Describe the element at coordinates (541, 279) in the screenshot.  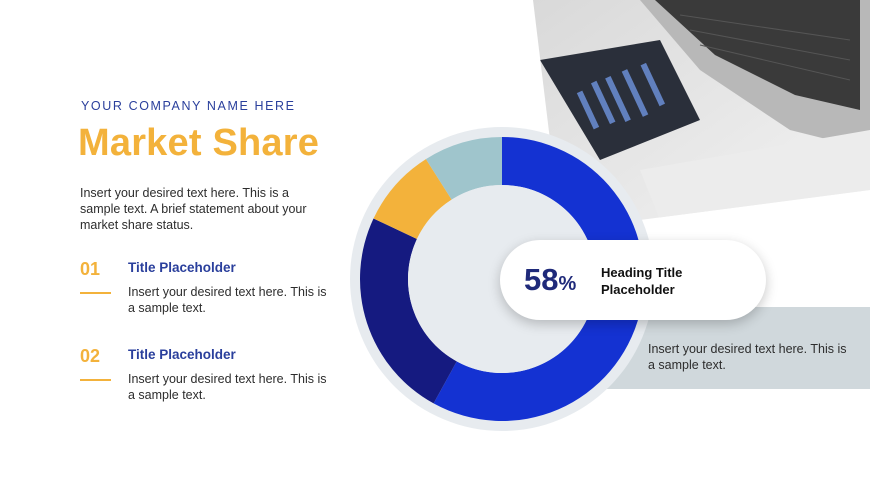
I see `percentage-number: 58` at that location.